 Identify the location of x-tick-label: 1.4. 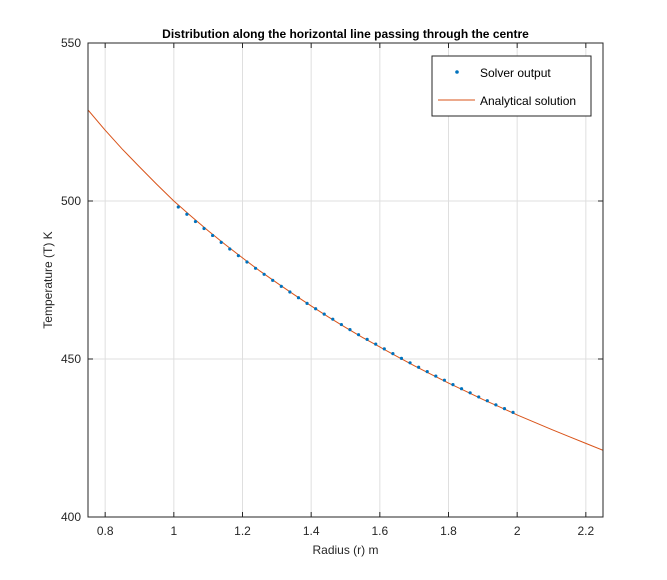
(311, 531).